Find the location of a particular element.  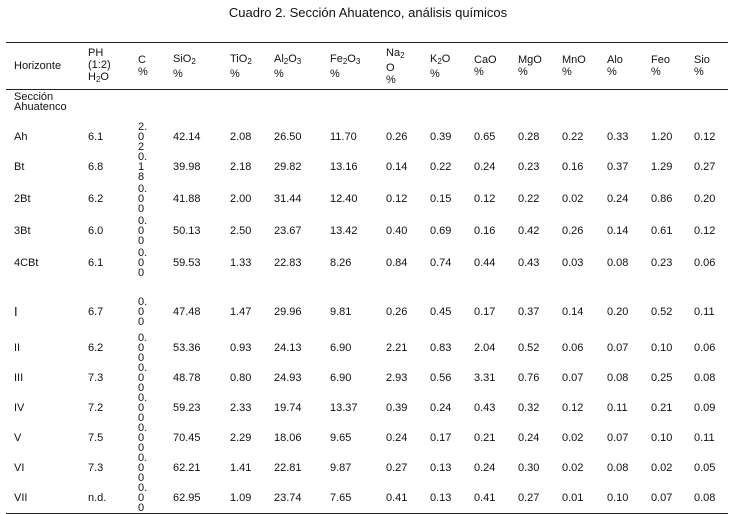

value-cell: 0.86 is located at coordinates (662, 198).